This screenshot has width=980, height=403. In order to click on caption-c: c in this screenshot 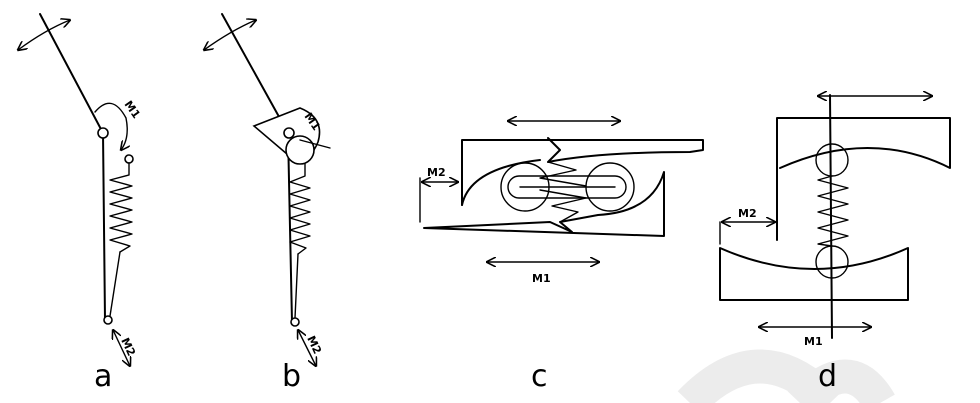, I will do `click(539, 376)`.